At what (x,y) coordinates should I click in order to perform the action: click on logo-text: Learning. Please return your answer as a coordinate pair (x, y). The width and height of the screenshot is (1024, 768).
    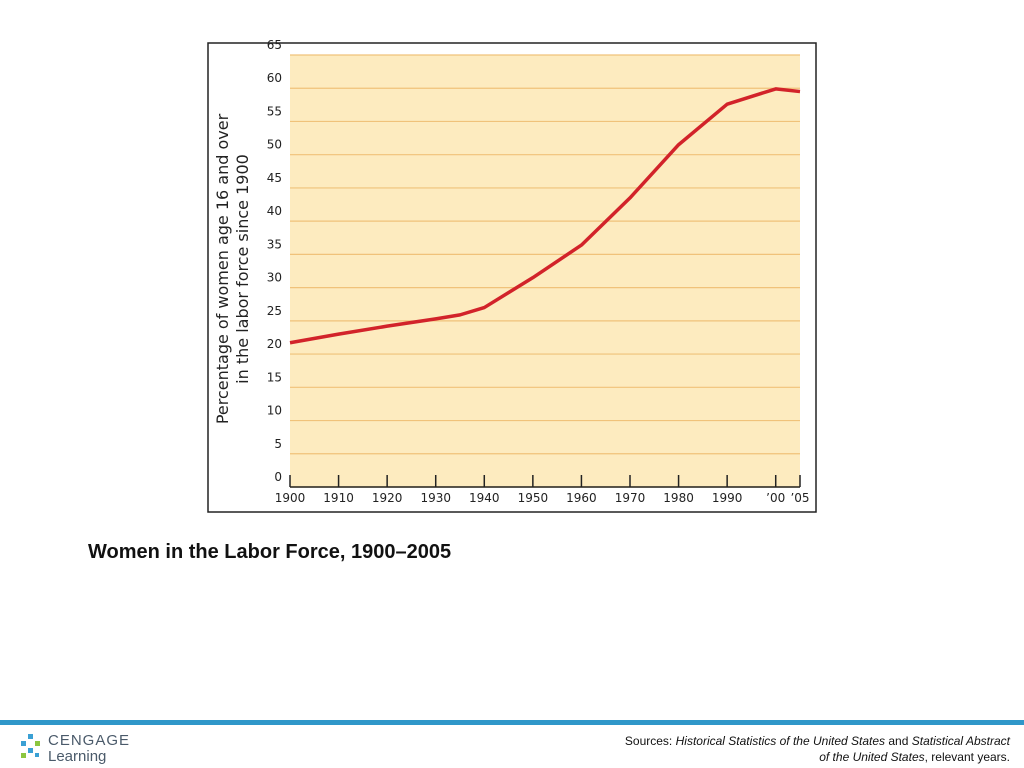
    Looking at the image, I should click on (77, 756).